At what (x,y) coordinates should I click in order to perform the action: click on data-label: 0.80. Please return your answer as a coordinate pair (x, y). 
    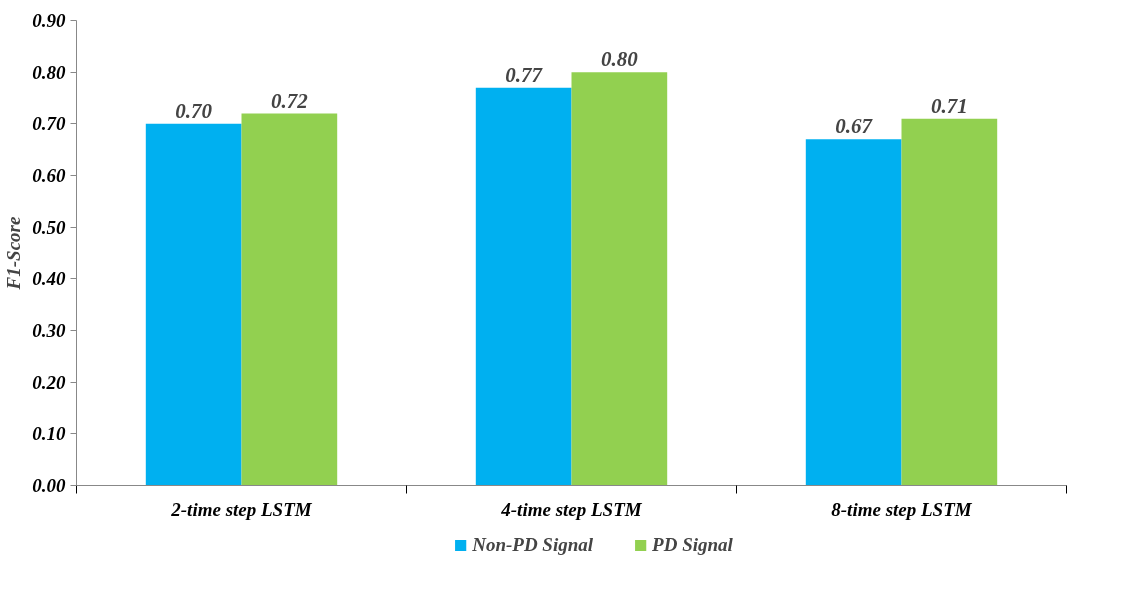
    Looking at the image, I should click on (619, 59).